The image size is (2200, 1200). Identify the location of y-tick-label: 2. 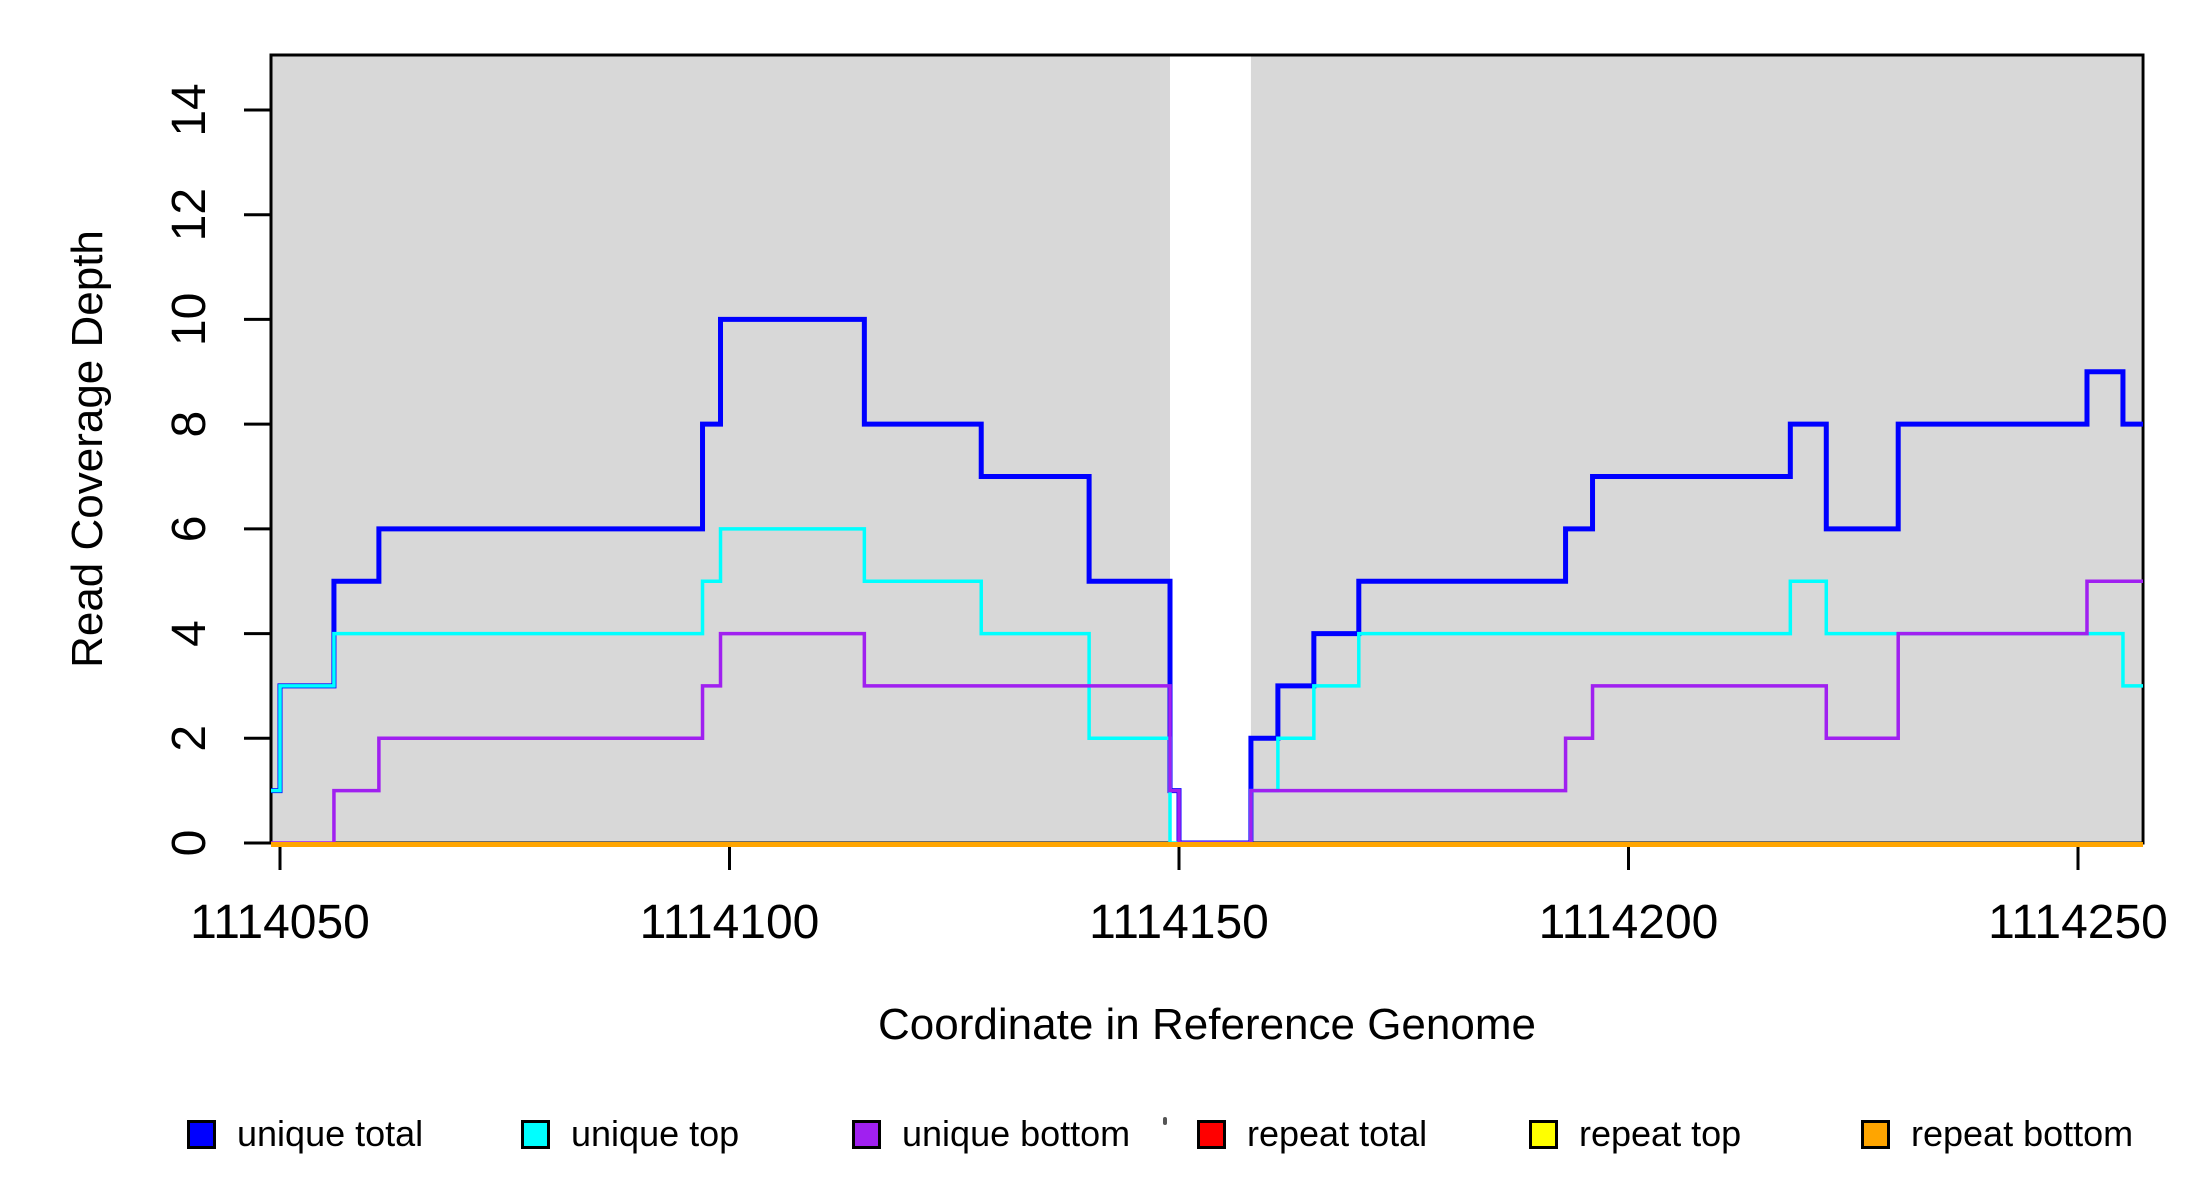
(189, 738).